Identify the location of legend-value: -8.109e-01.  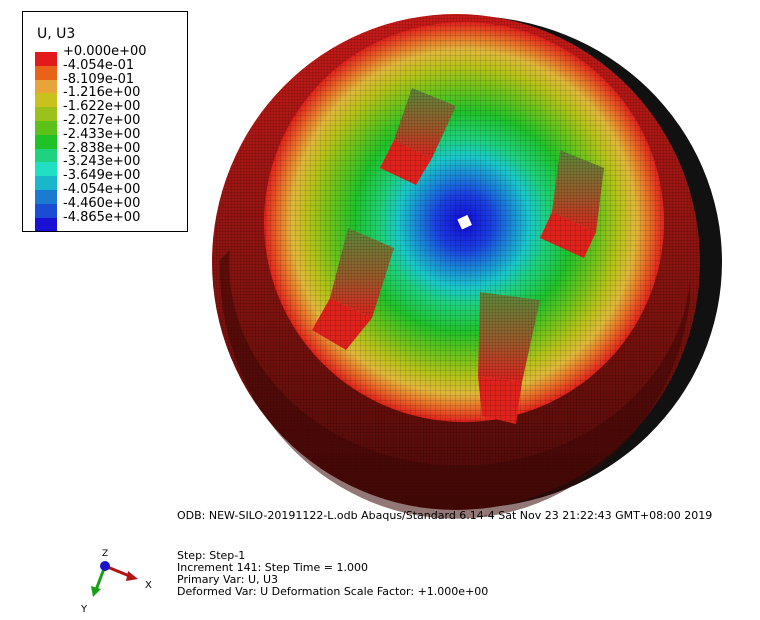
(99, 79).